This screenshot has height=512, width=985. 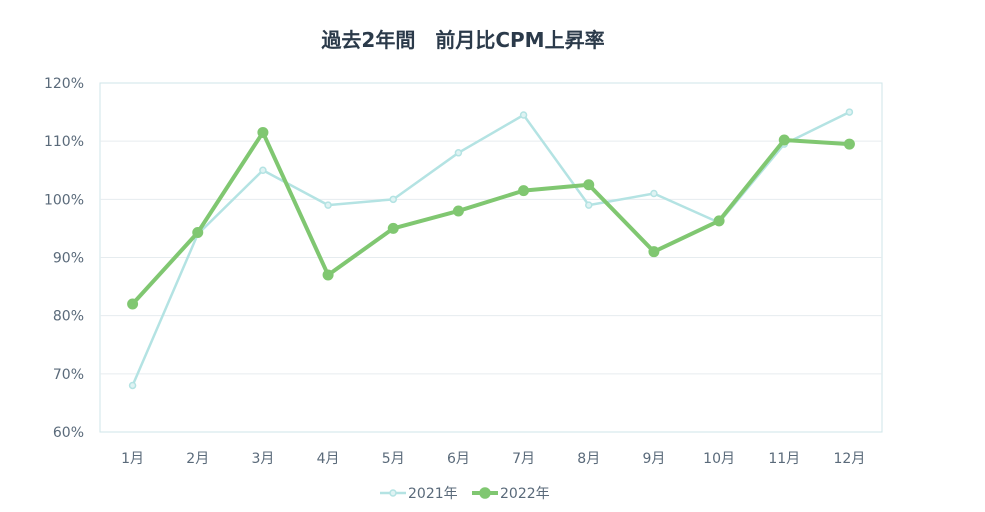 I want to click on y-tick-label: 60%, so click(x=68, y=433).